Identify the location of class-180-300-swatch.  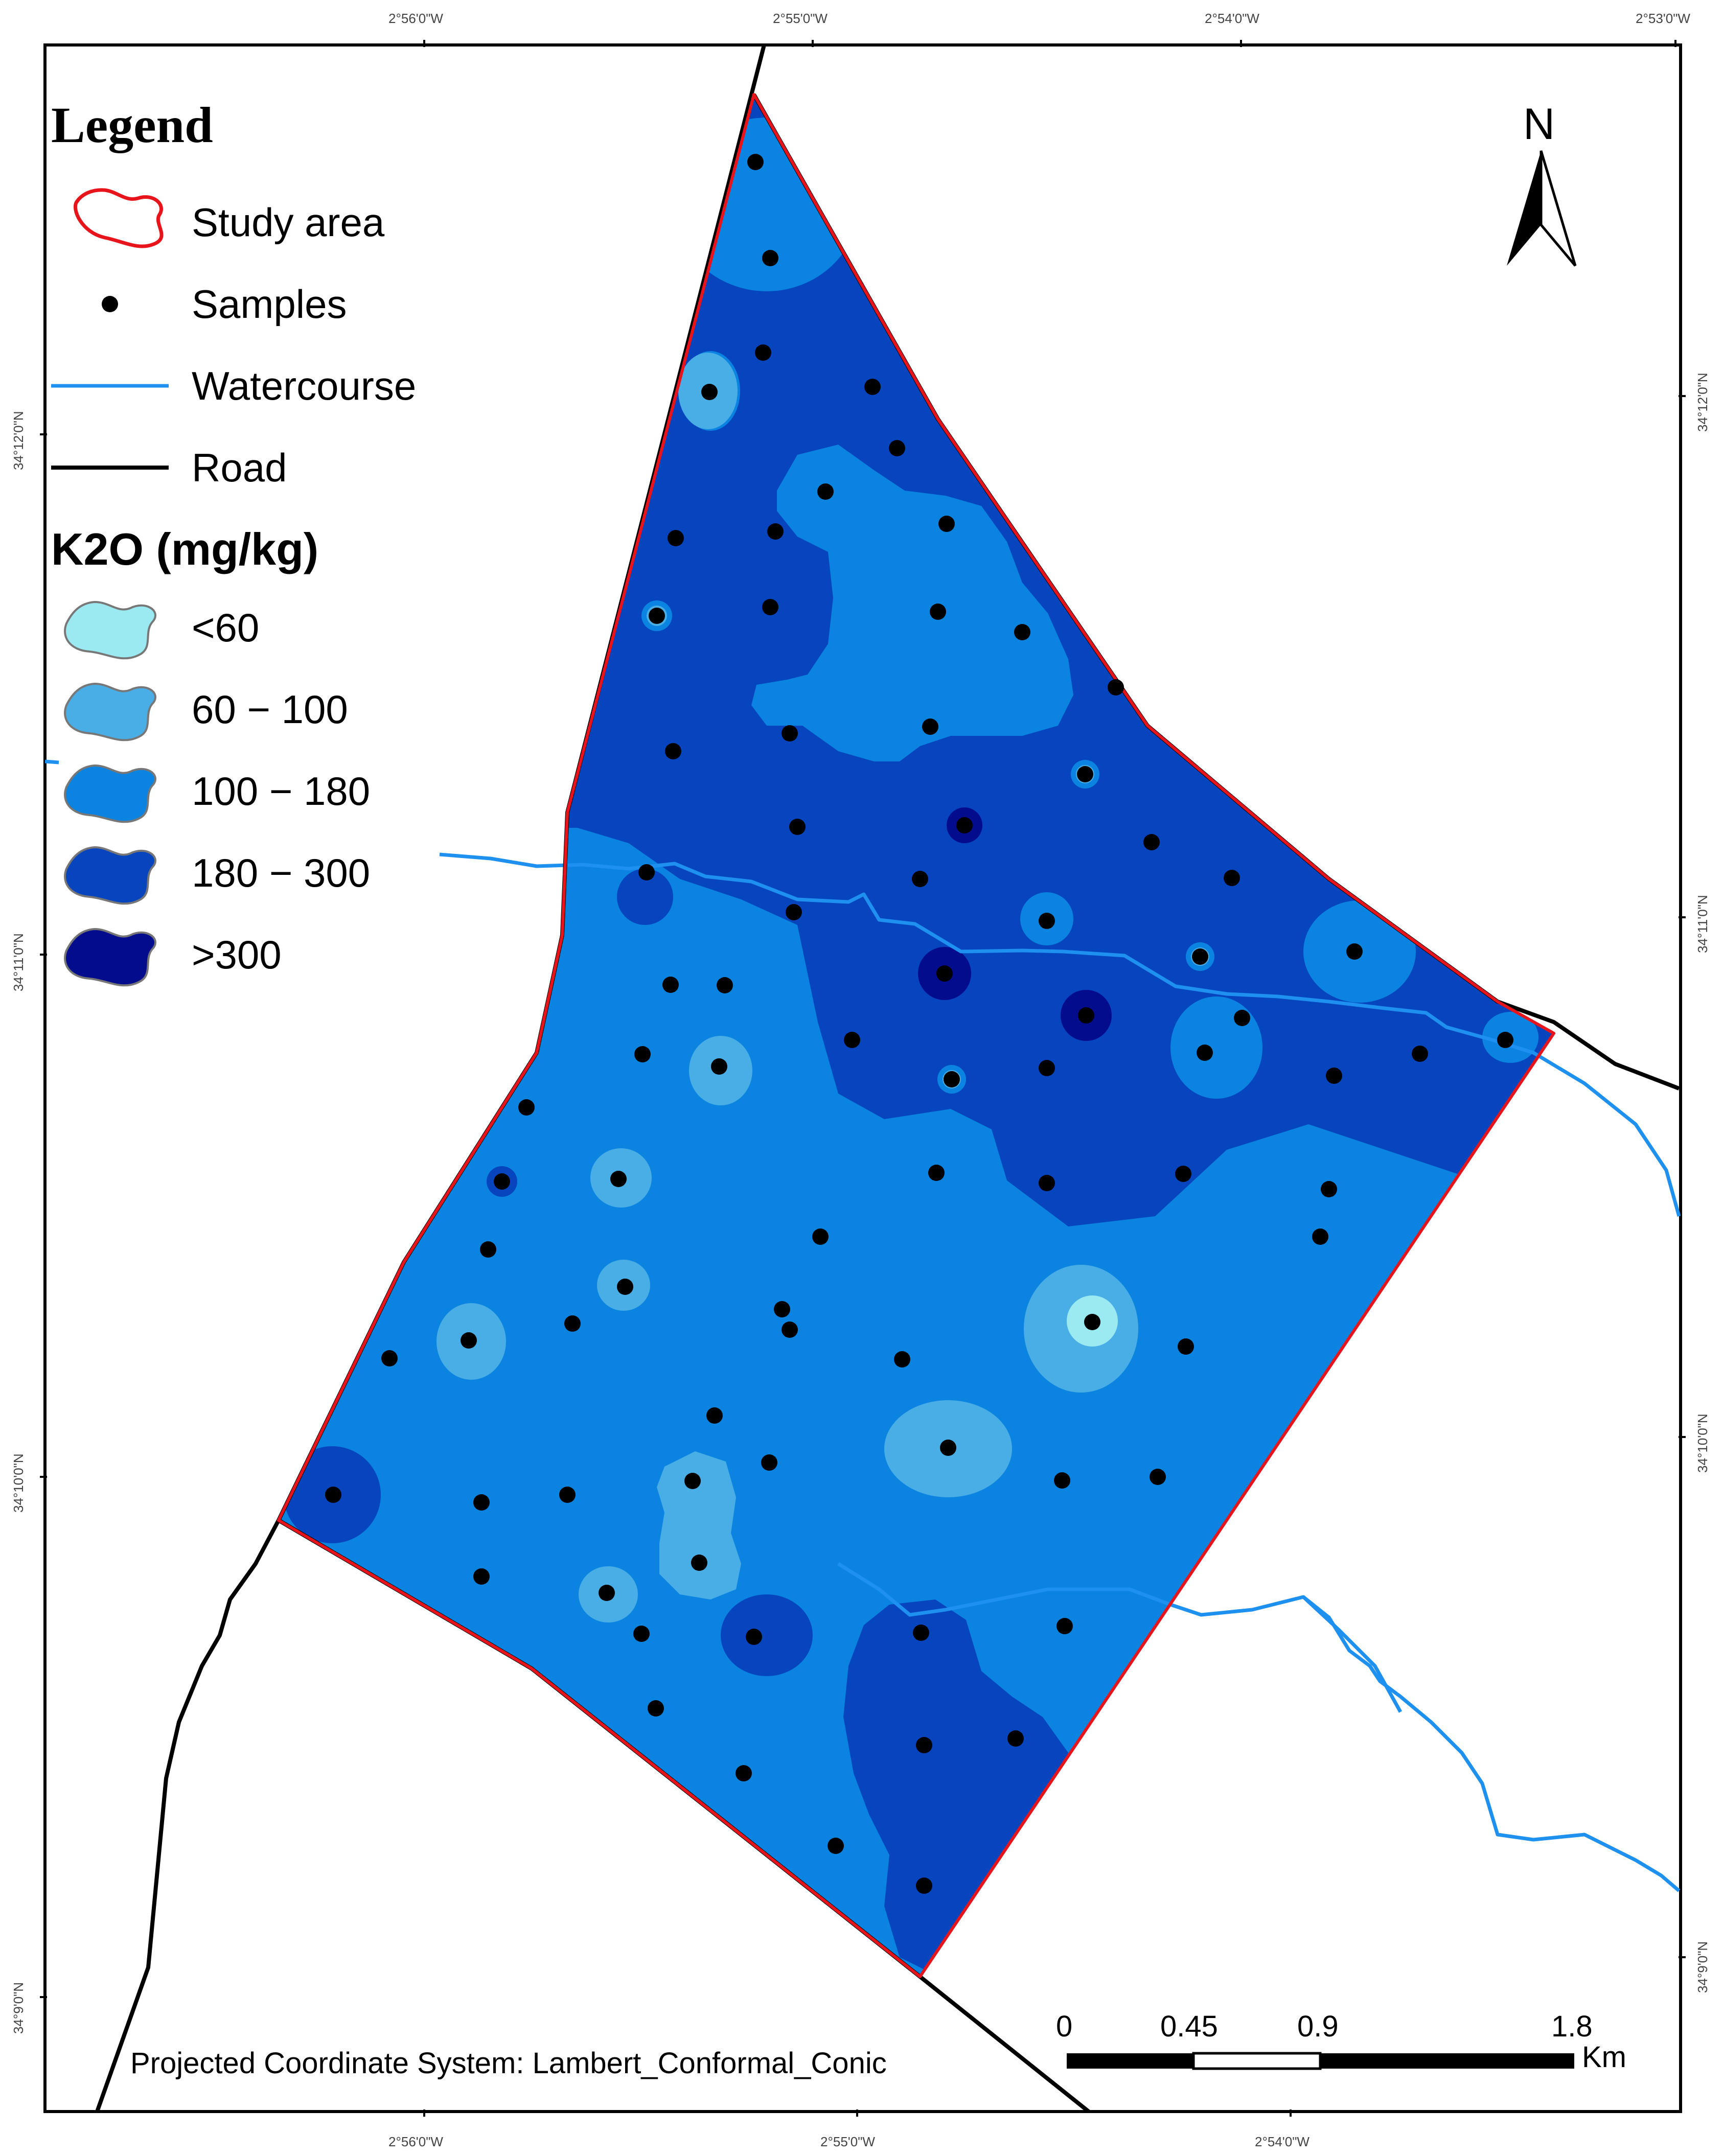
(110, 876).